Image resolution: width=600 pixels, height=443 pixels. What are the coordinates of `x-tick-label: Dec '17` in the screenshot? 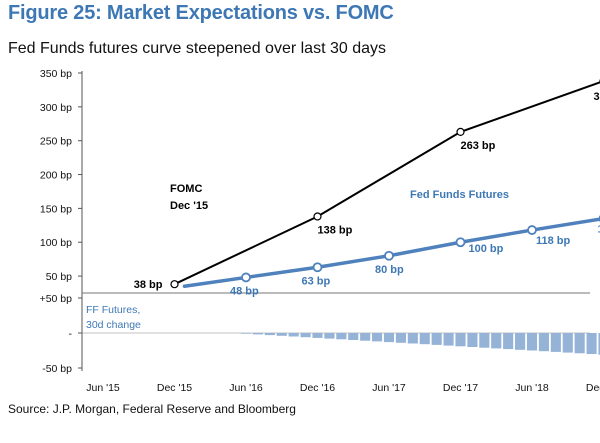 It's located at (460, 388).